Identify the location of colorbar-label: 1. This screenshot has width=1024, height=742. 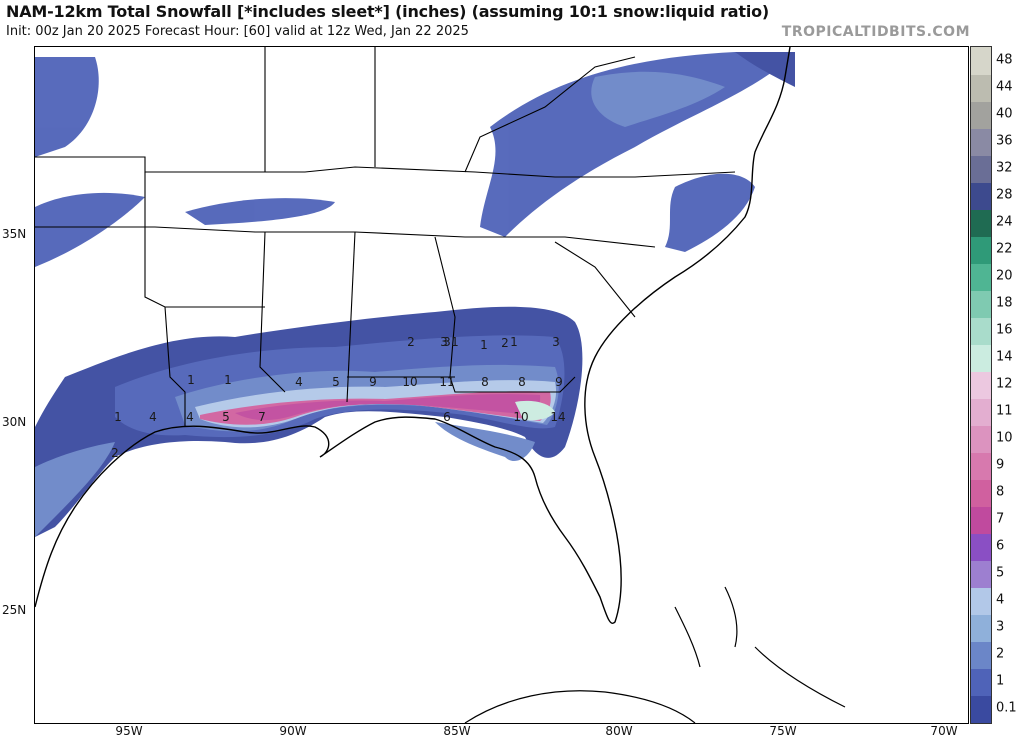
(1000, 681).